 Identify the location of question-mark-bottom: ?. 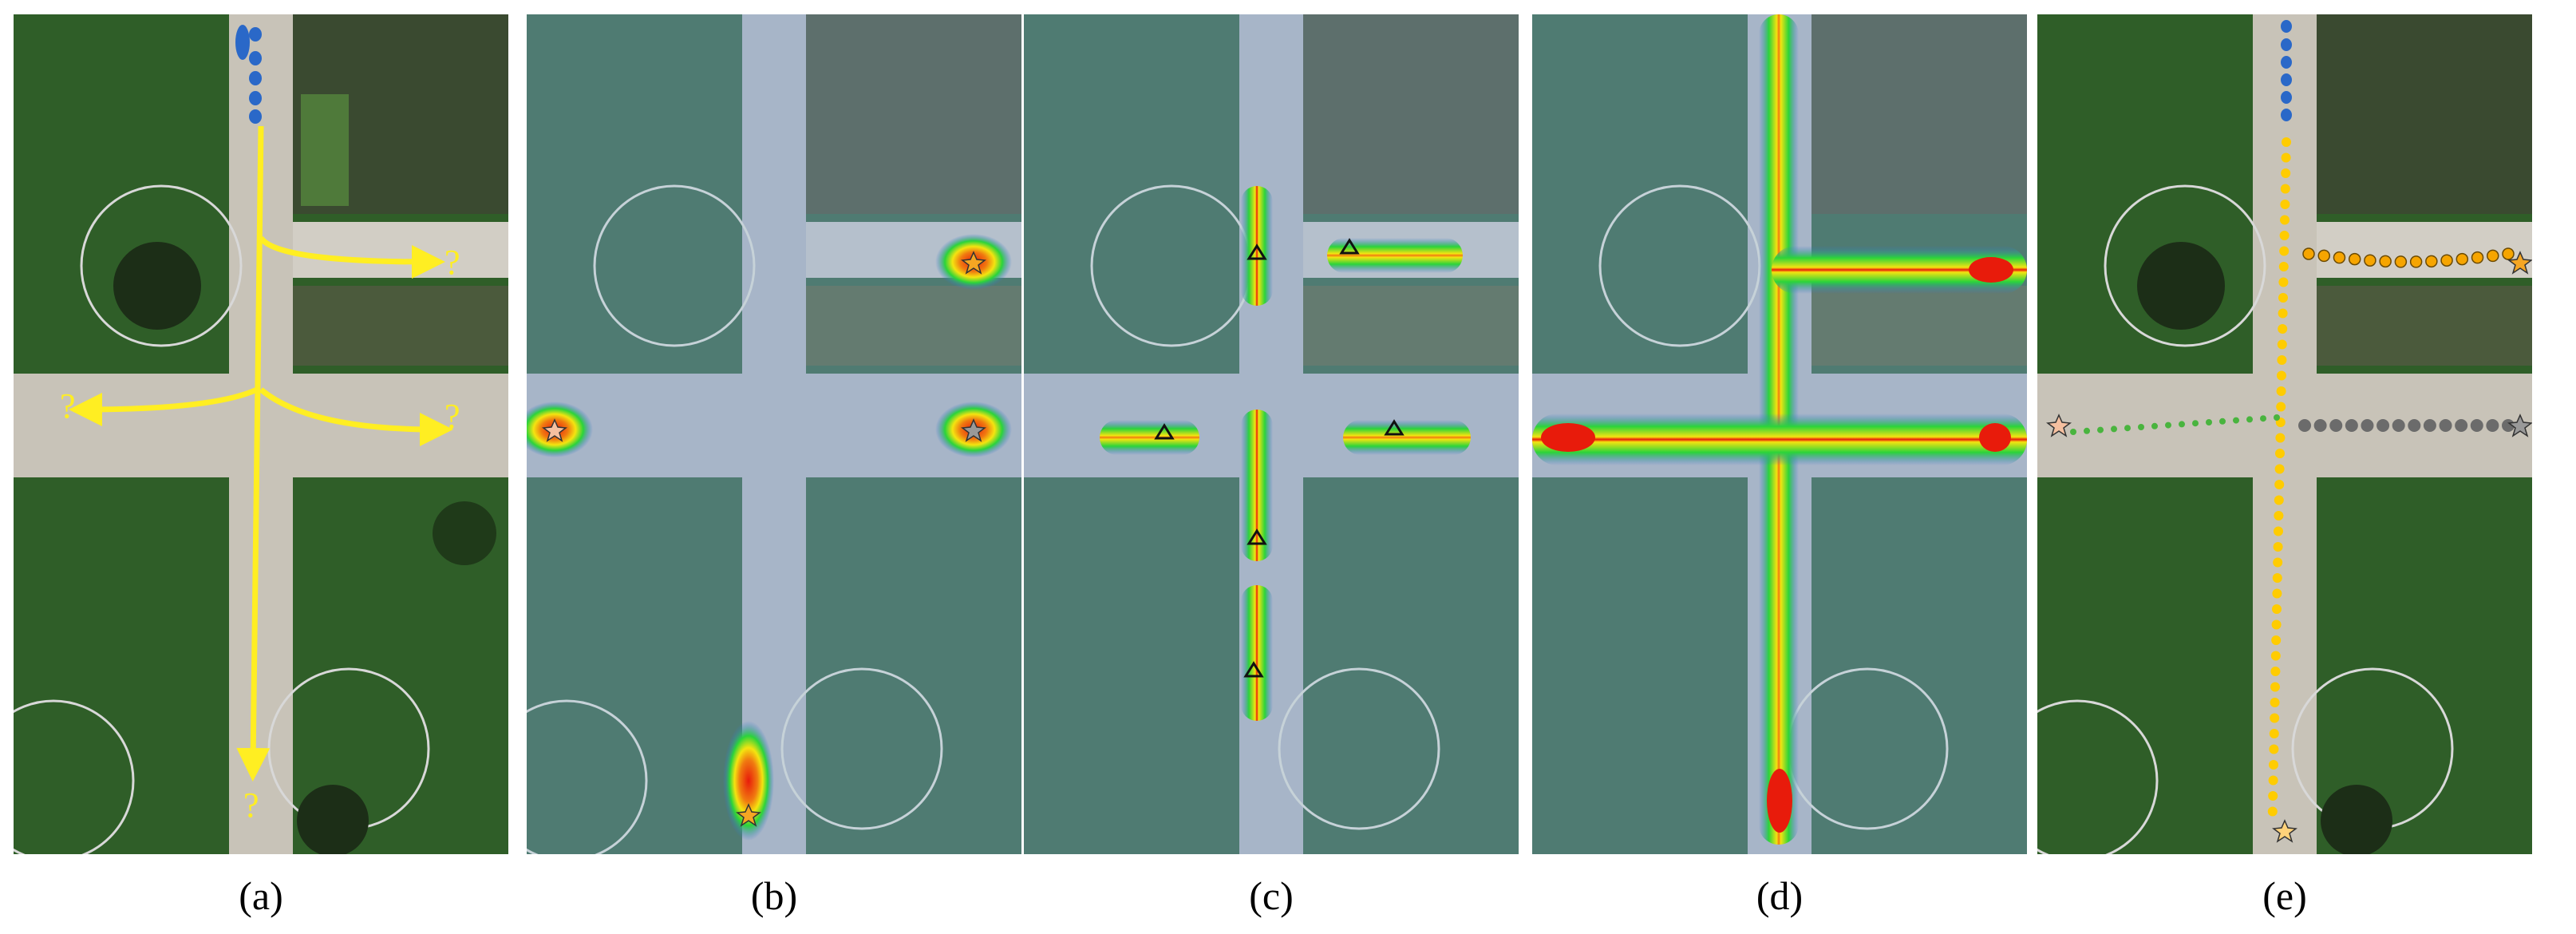
(251, 805).